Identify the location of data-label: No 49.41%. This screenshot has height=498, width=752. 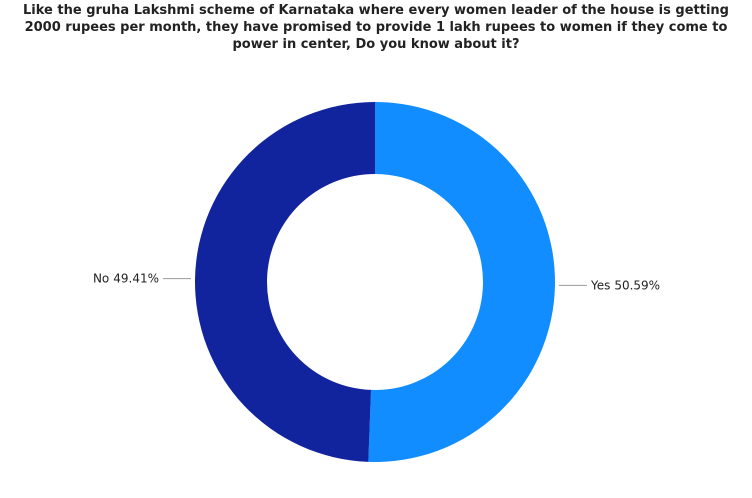
(126, 278).